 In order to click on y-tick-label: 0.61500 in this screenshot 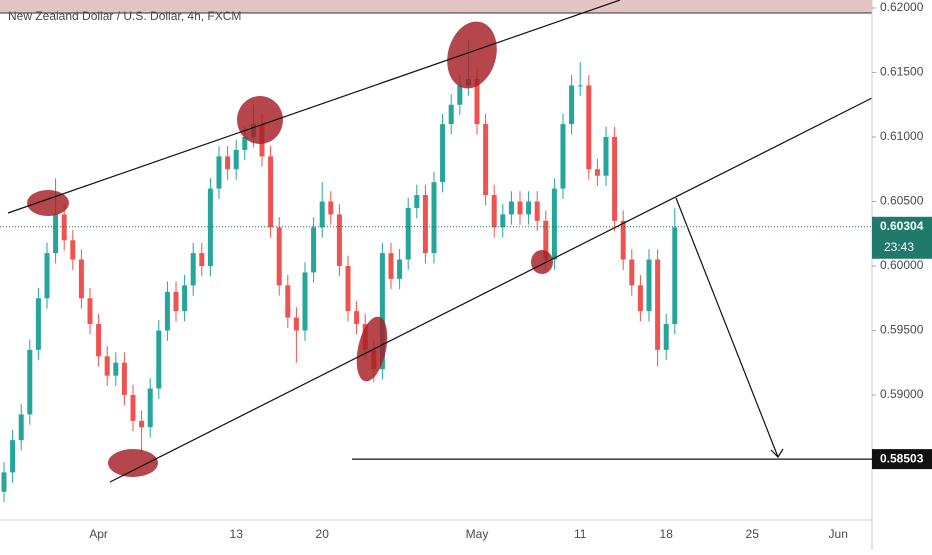, I will do `click(902, 72)`.